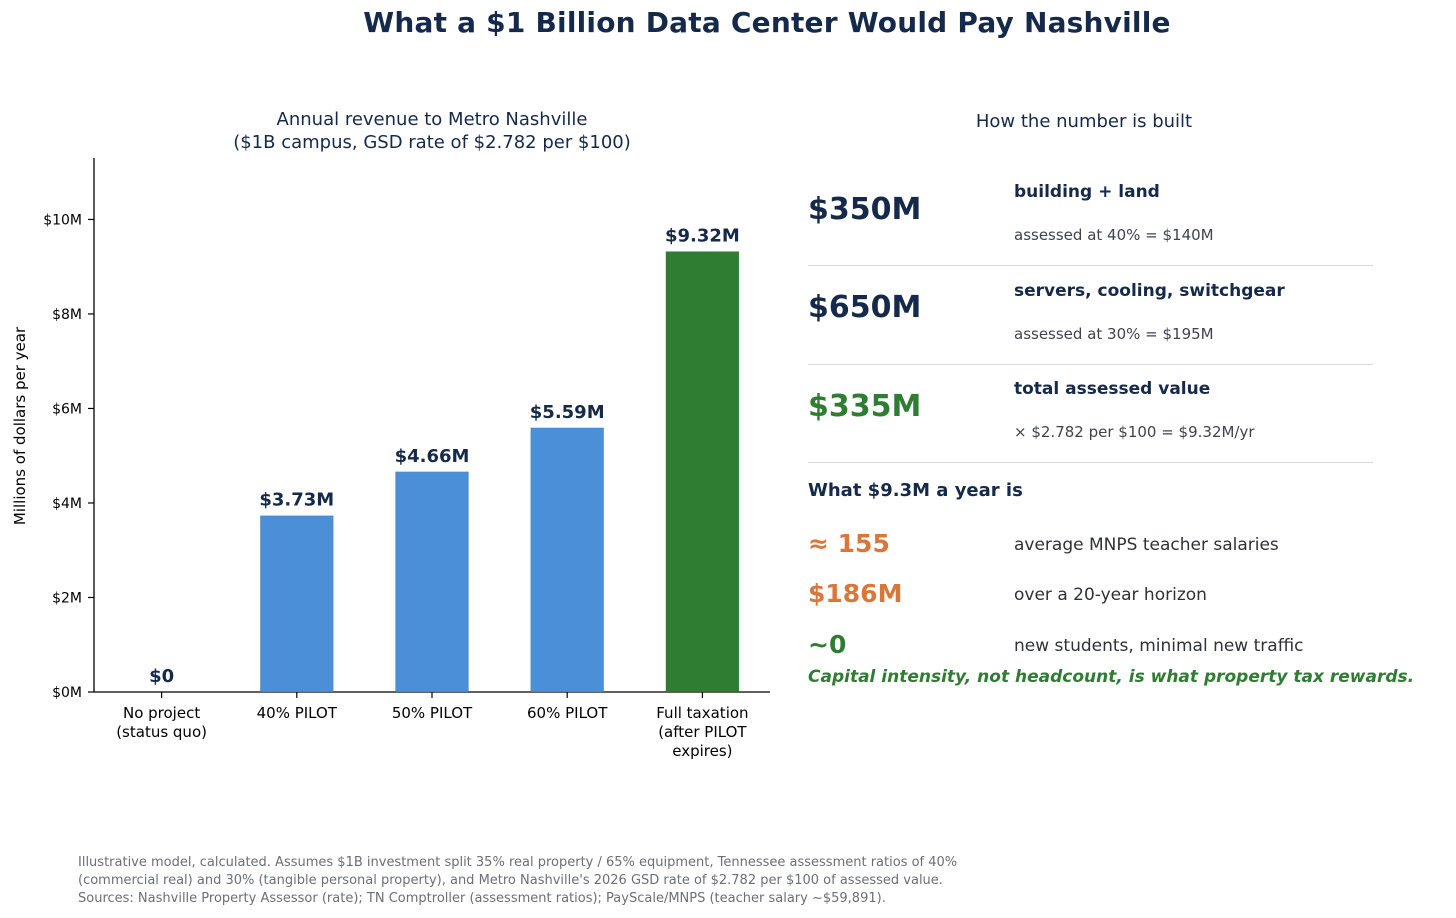 This screenshot has height=918, width=1456. Describe the element at coordinates (702, 751) in the screenshot. I see `x-tick-label: expires)` at that location.